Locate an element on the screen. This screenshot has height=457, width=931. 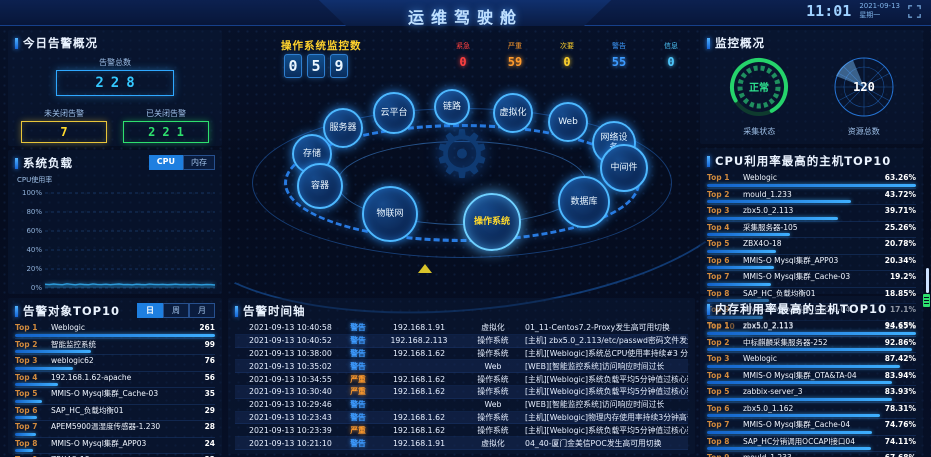
top-list-row: Top 9mould_1.23367.68% is located at coordinates (811, 454).